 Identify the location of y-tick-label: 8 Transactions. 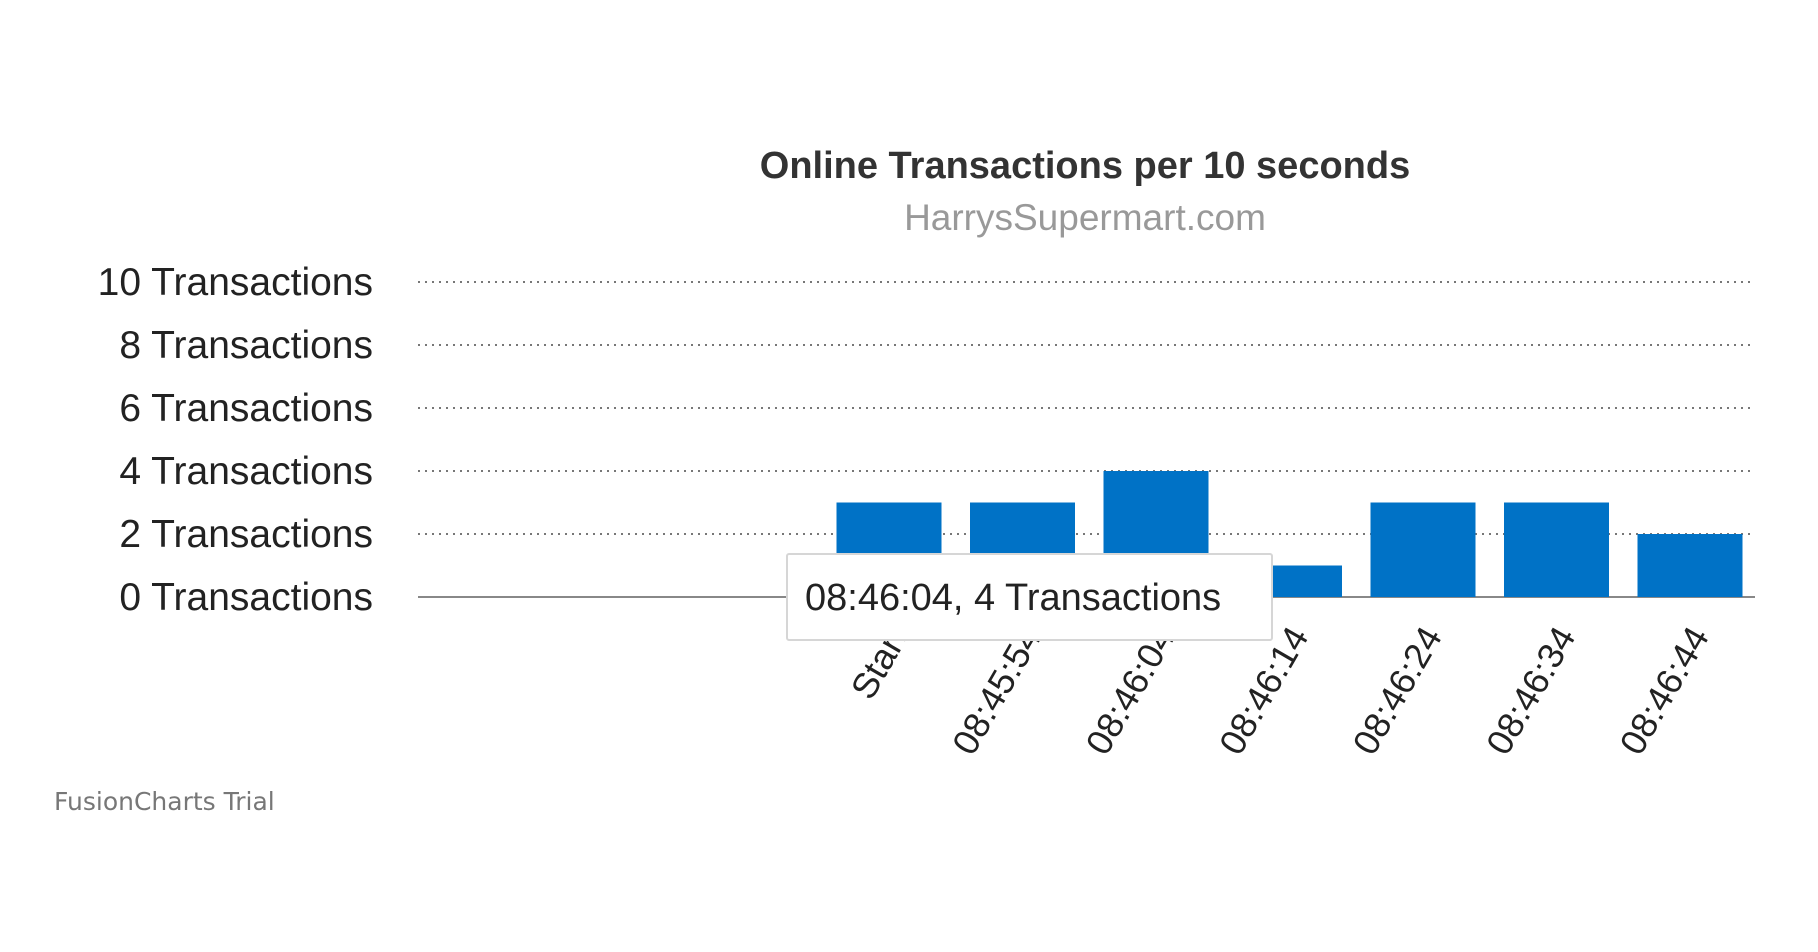
(246, 345).